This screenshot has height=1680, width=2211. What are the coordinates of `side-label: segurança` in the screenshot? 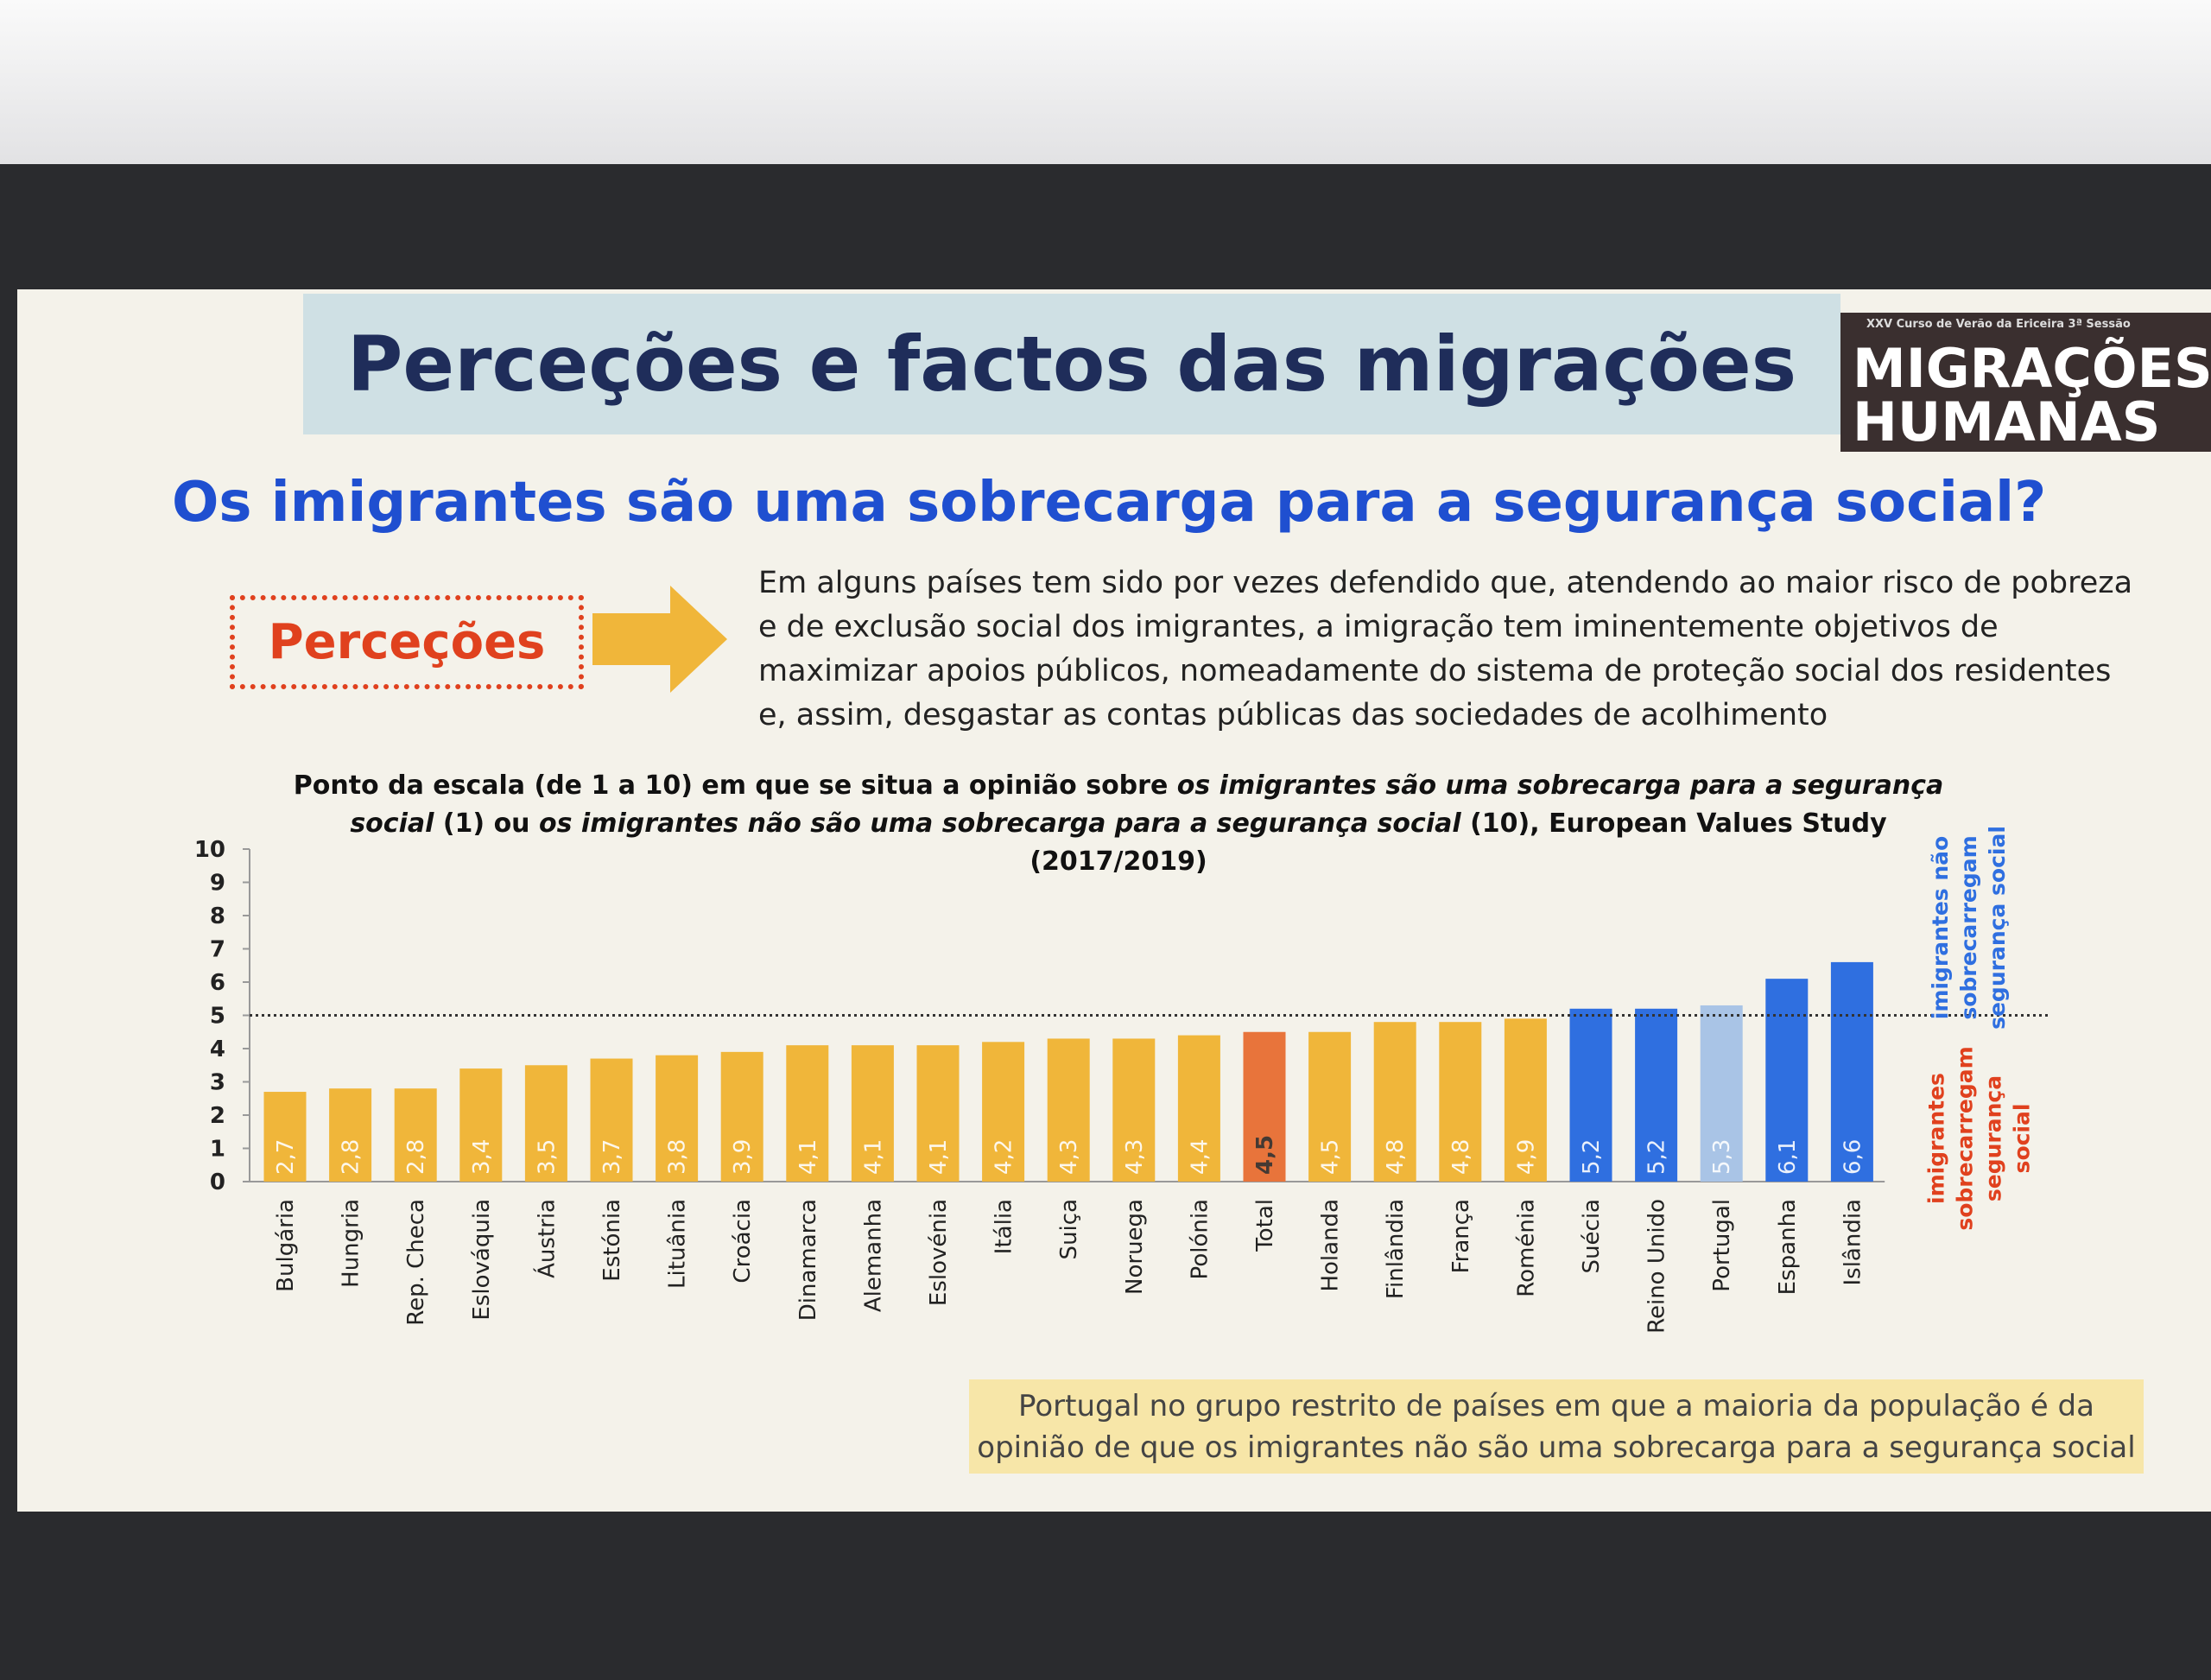 It's located at (1994, 1138).